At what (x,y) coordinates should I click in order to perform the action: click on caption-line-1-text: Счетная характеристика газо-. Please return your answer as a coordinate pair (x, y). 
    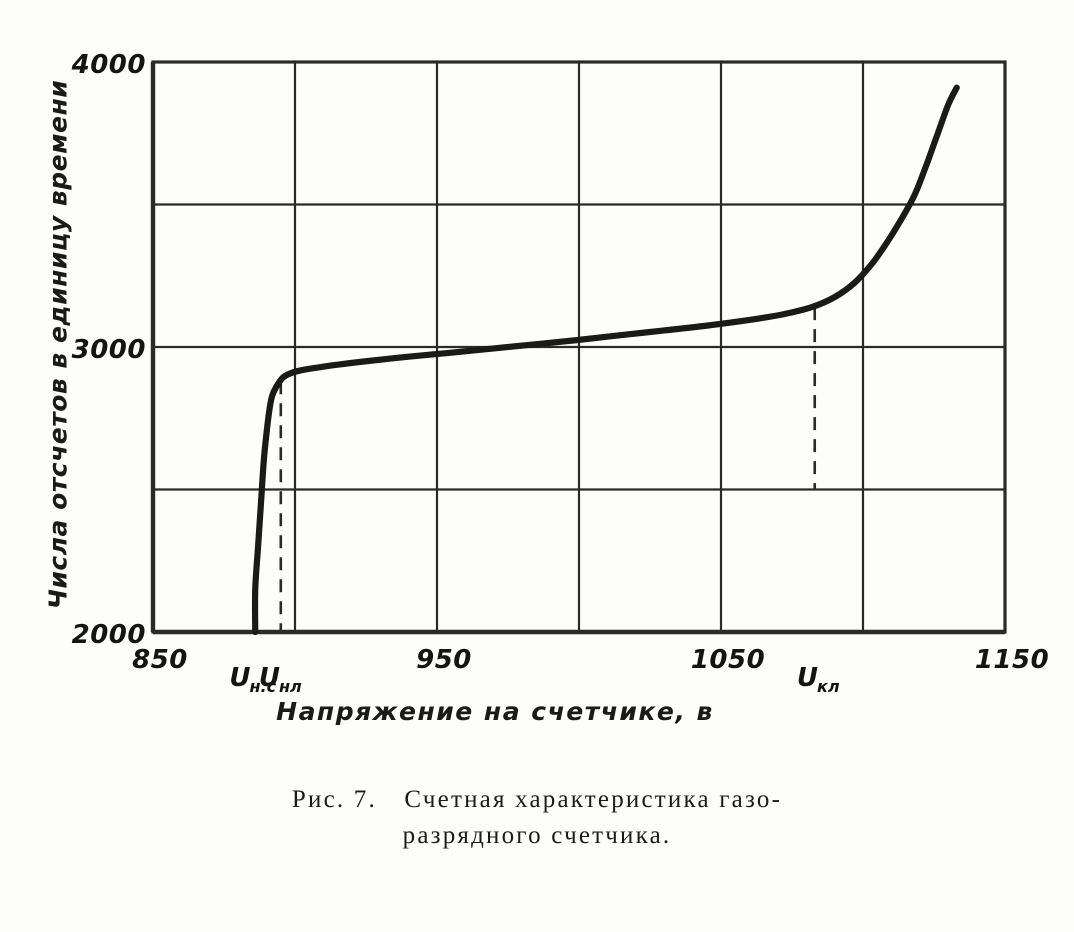
    Looking at the image, I should click on (593, 799).